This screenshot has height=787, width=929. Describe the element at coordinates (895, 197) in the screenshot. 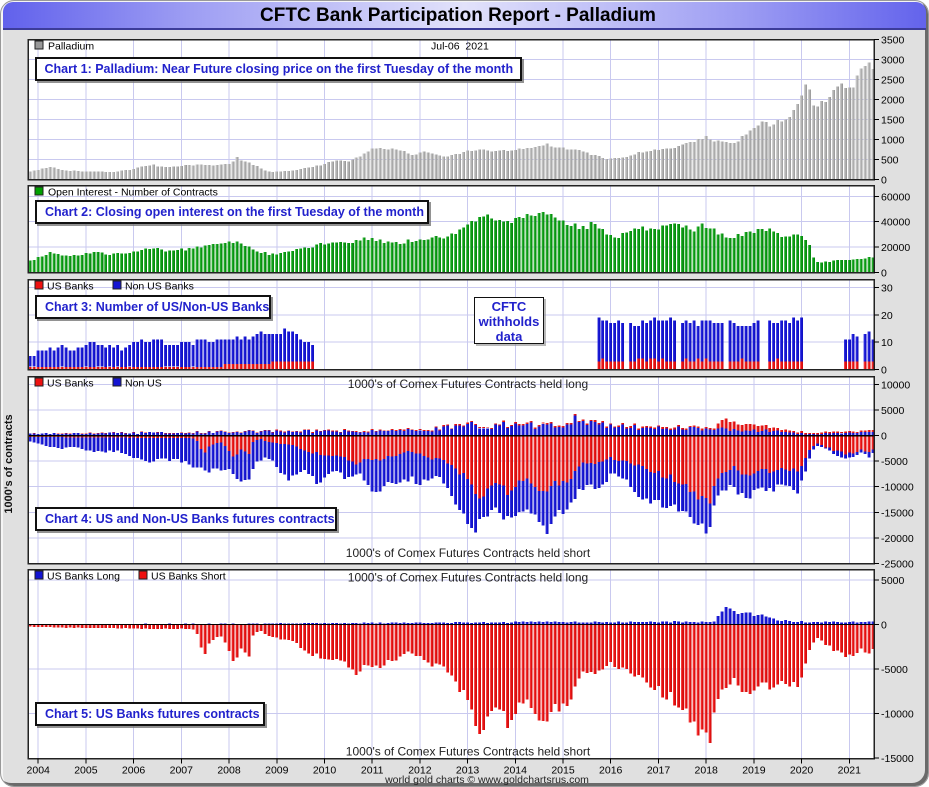

I see `svg-text: 60000` at that location.